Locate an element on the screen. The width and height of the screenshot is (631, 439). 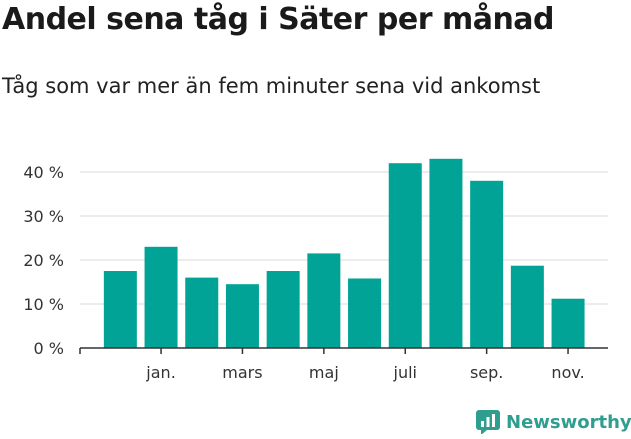
brand-name: Newsworthy is located at coordinates (568, 422).